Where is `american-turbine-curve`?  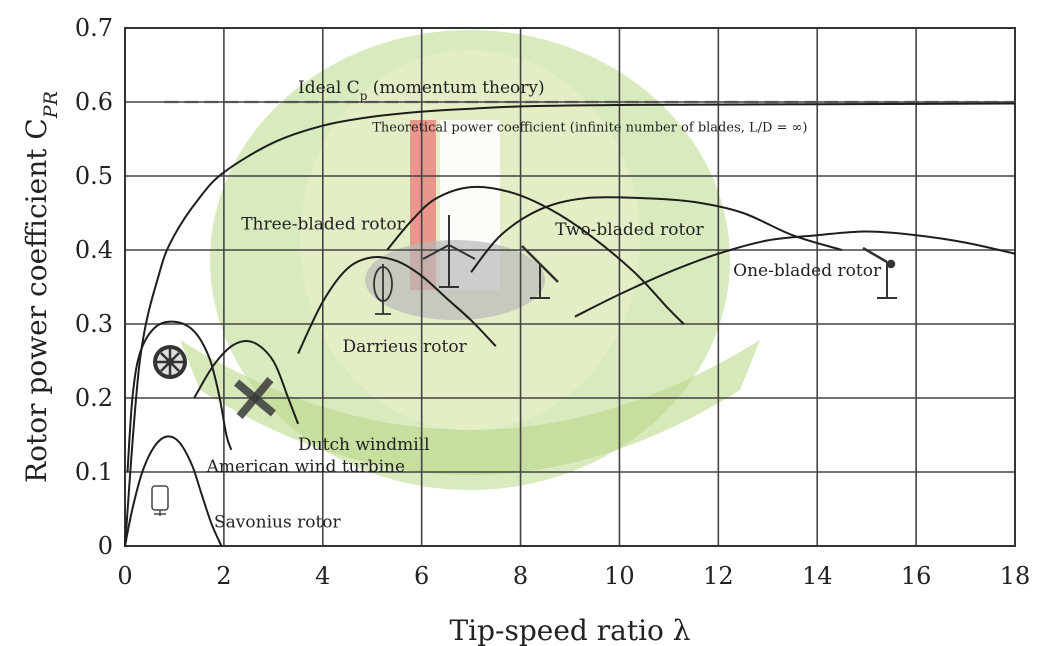 american-turbine-curve is located at coordinates (179, 396).